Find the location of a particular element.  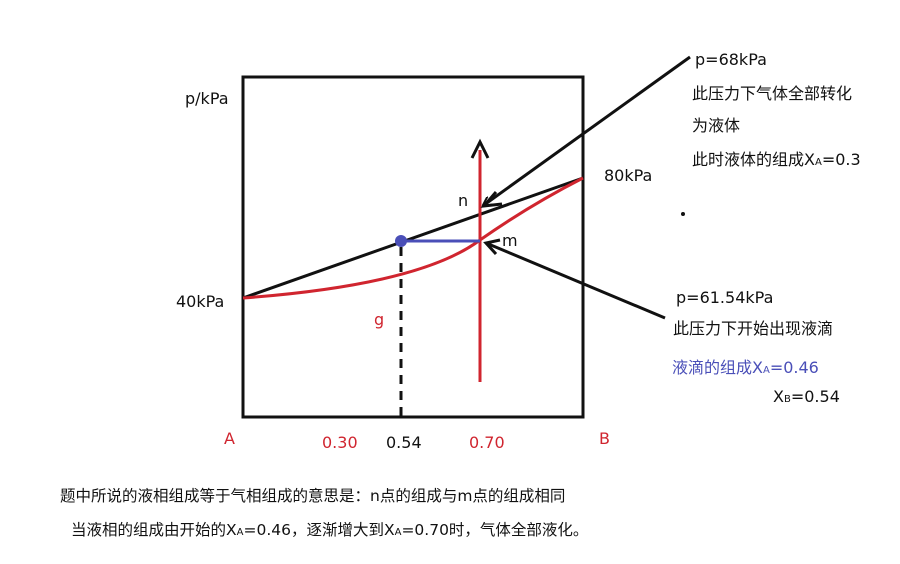

tick-070-label: 0.70 is located at coordinates (487, 442).